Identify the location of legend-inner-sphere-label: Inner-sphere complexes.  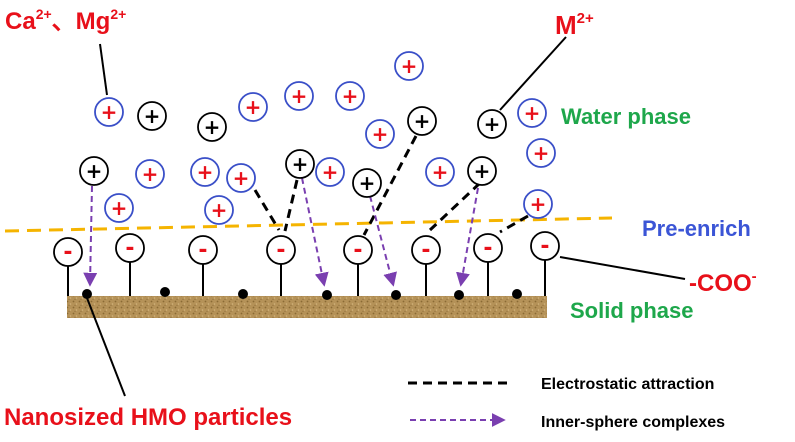
(633, 422).